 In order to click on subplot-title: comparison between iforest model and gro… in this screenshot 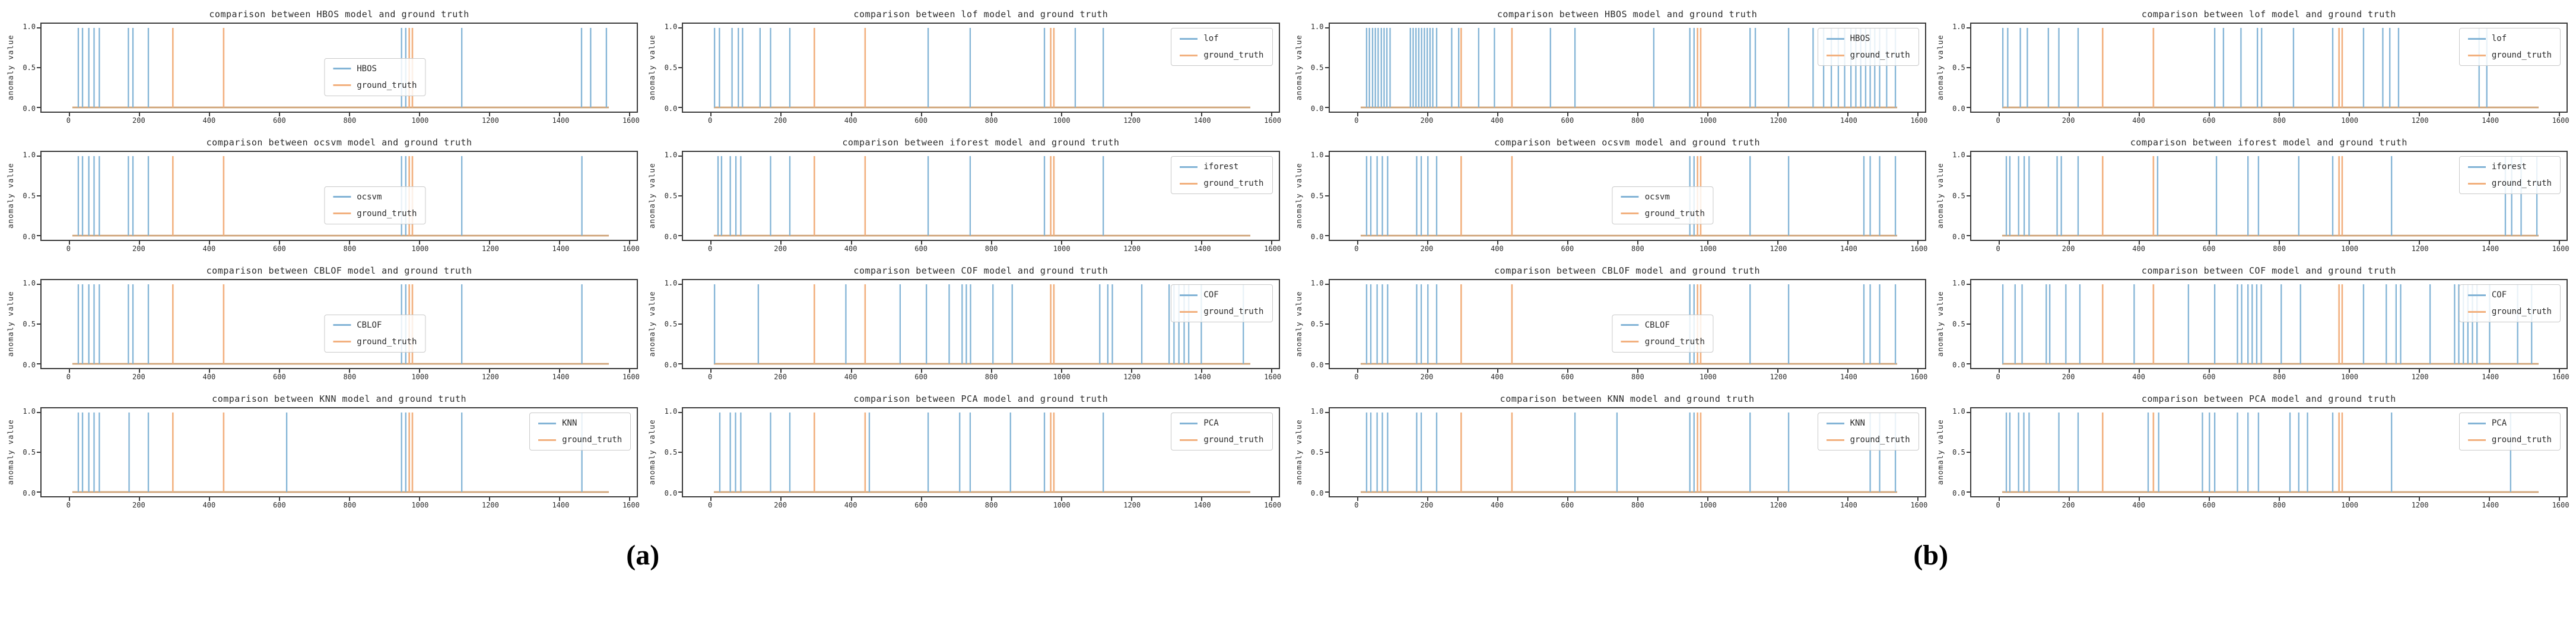, I will do `click(2268, 142)`.